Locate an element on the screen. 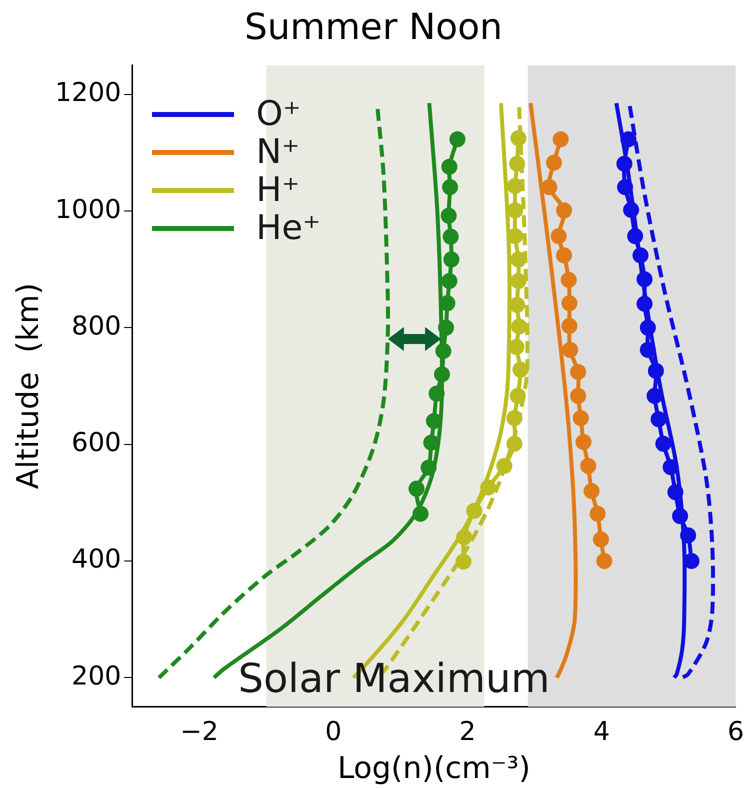 This screenshot has width=755, height=788. legend-label: H⁺ is located at coordinates (278, 190).